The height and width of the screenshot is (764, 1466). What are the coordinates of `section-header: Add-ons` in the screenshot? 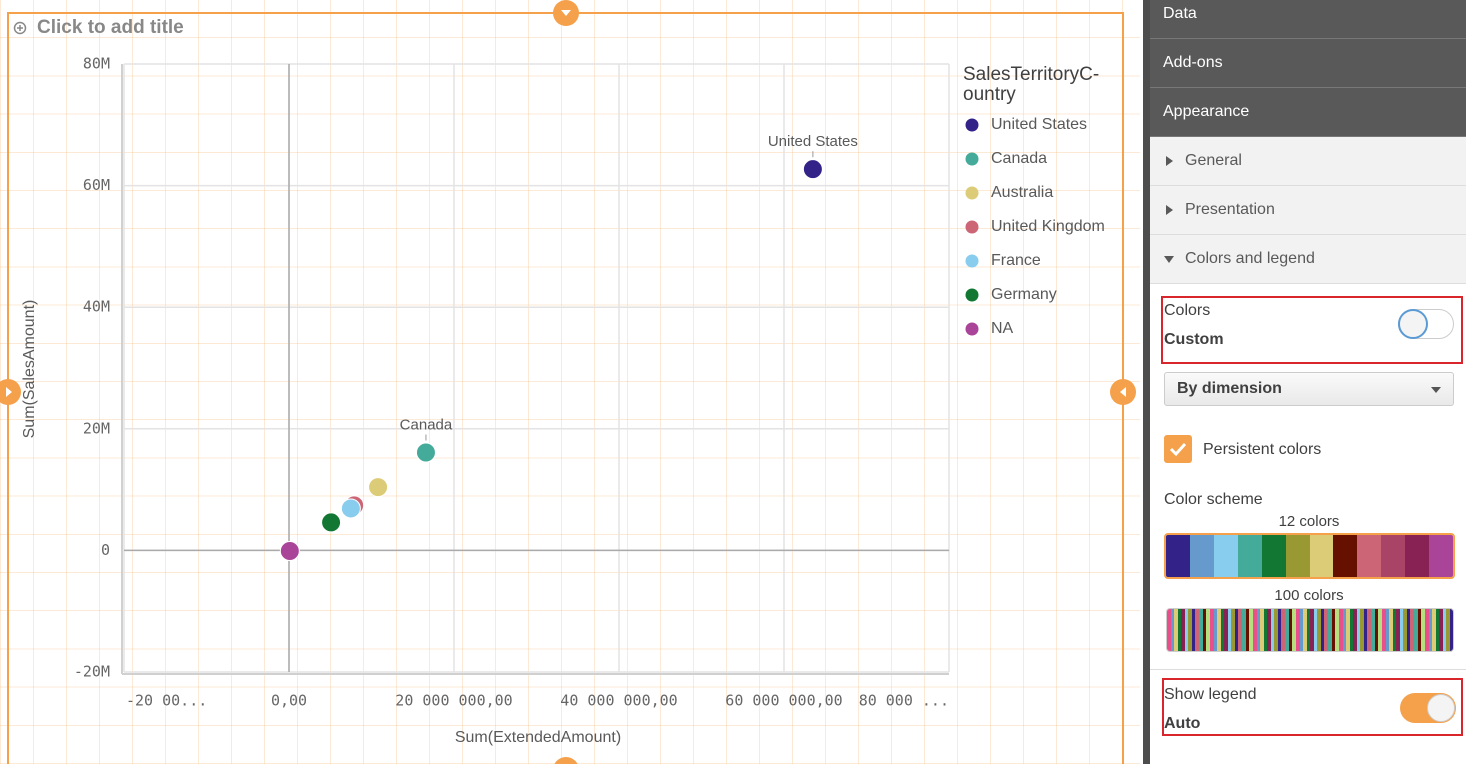 It's located at (1308, 63).